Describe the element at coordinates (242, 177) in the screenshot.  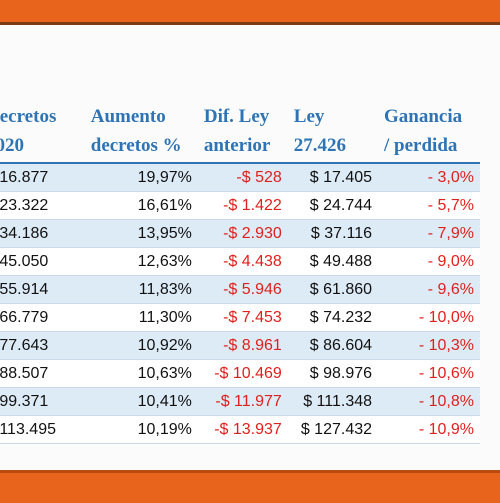
I see `table-cell: -$ 528` at that location.